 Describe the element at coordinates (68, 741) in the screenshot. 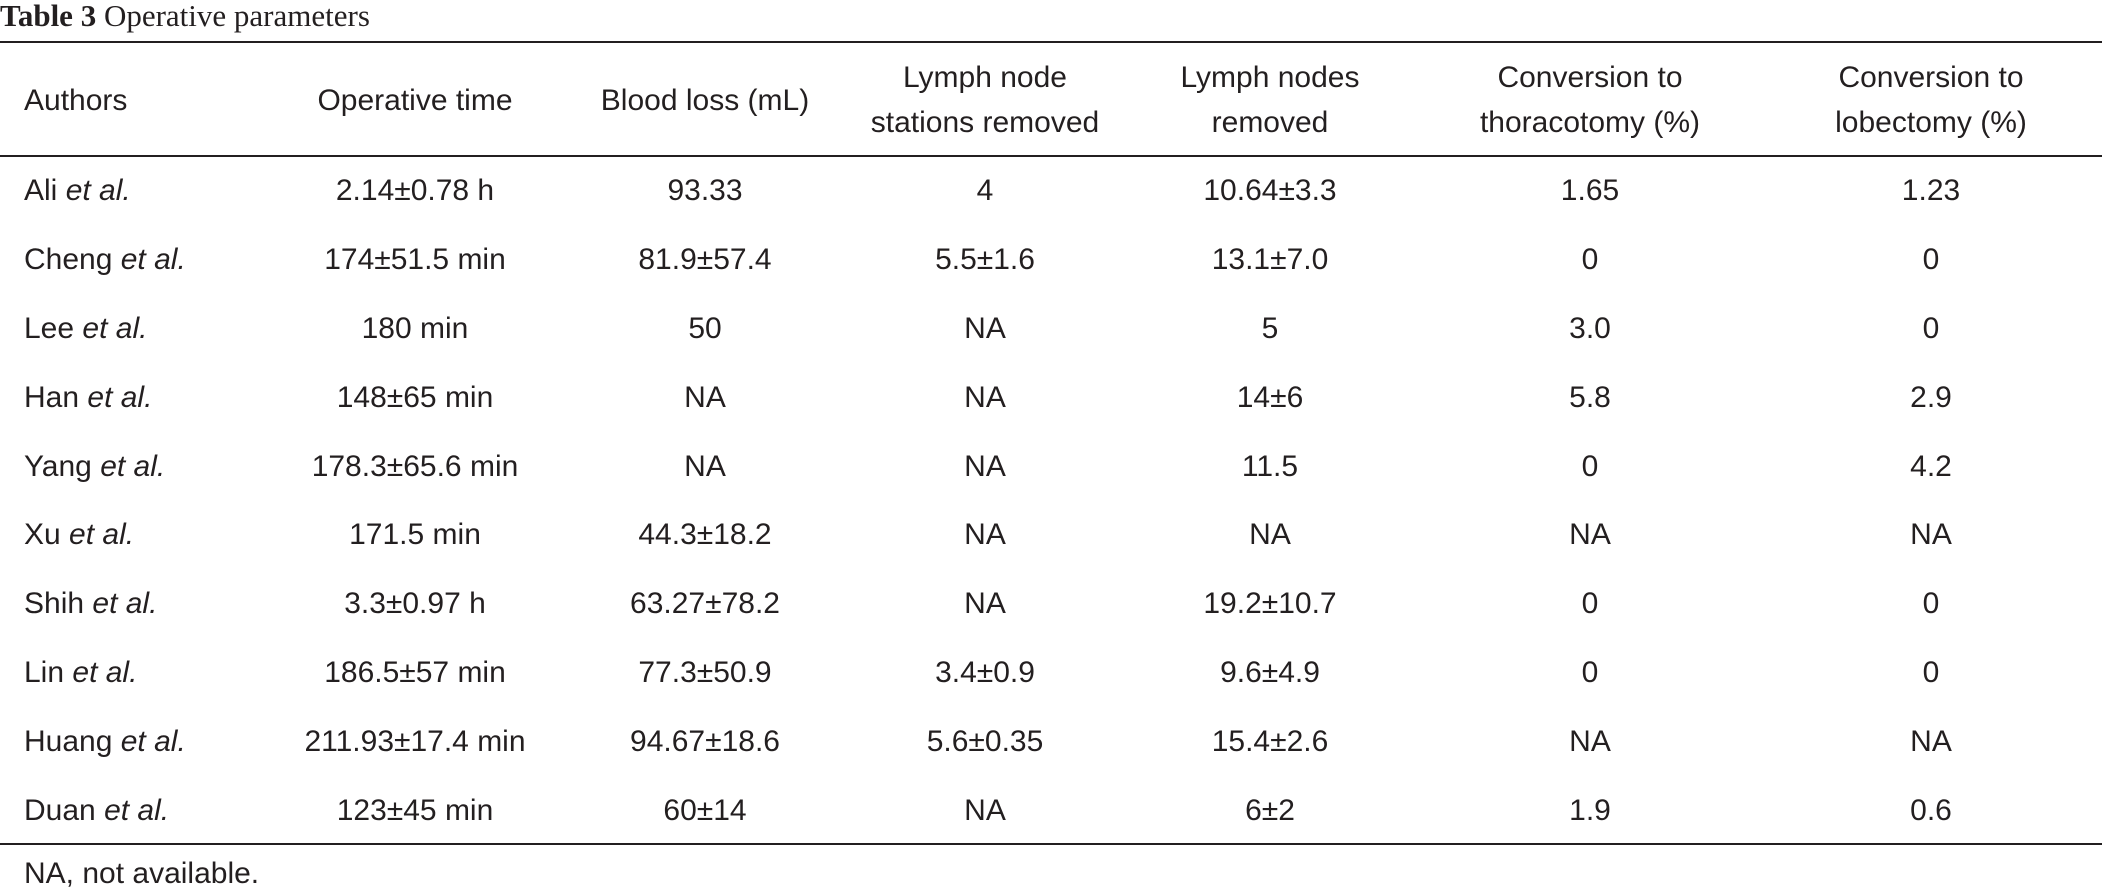

I see `author-name: Huang` at that location.